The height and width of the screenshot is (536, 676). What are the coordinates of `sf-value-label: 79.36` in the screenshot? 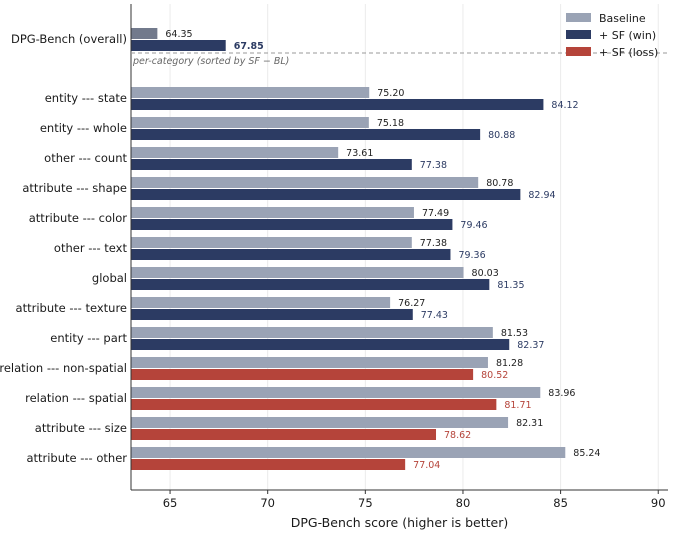 It's located at (471, 255).